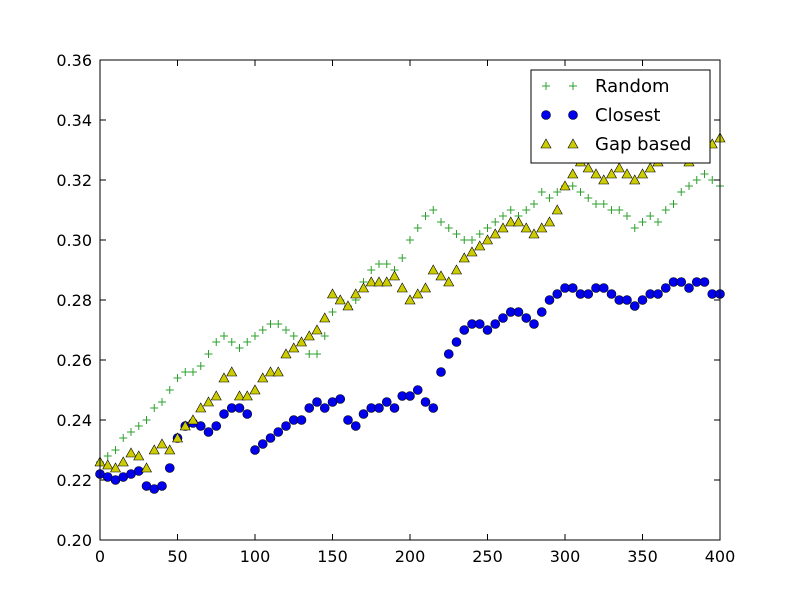 Image resolution: width=800 pixels, height=600 pixels. What do you see at coordinates (565, 556) in the screenshot?
I see `x-tick-label: 300` at bounding box center [565, 556].